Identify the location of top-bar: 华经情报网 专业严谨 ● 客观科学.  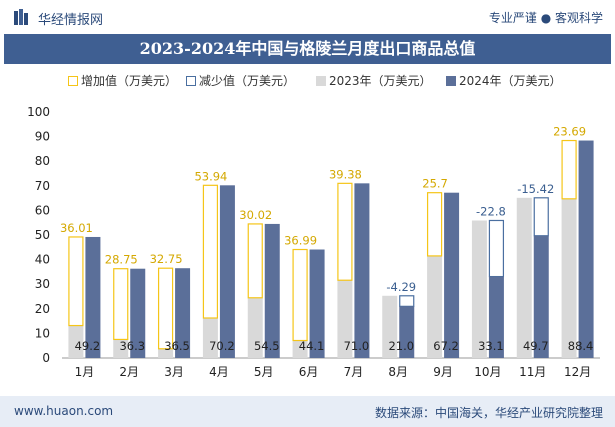
(307, 17).